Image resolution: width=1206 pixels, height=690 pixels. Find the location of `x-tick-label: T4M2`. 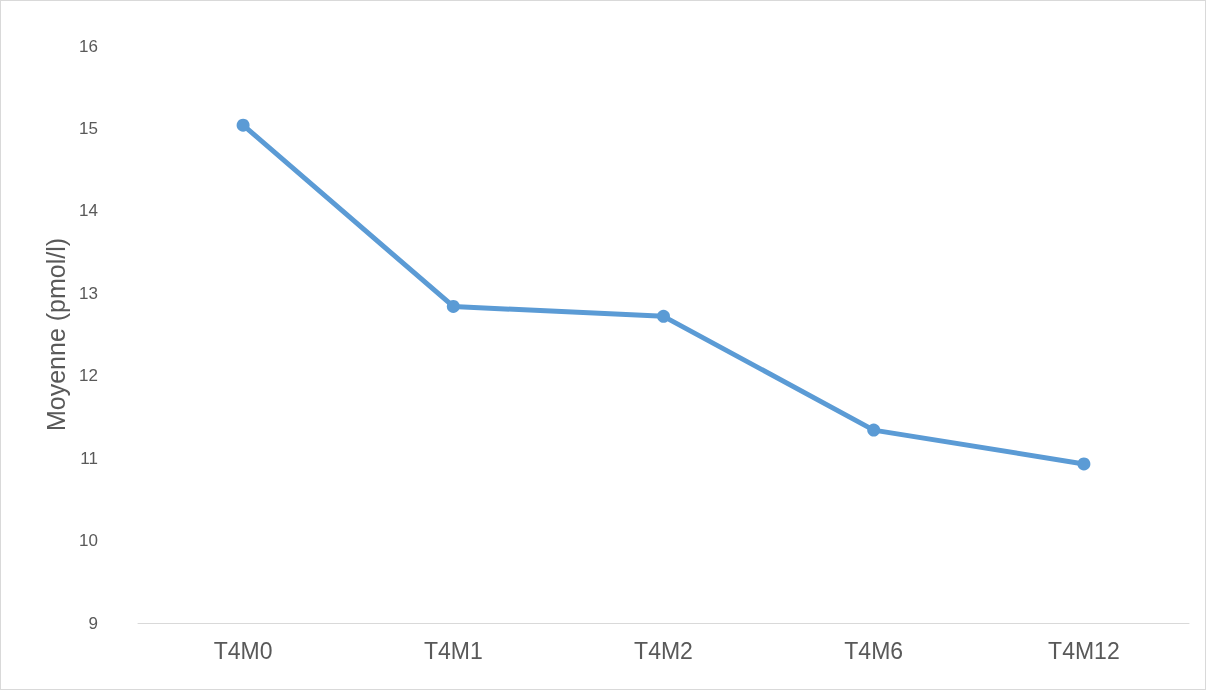

x-tick-label: T4M2 is located at coordinates (663, 650).